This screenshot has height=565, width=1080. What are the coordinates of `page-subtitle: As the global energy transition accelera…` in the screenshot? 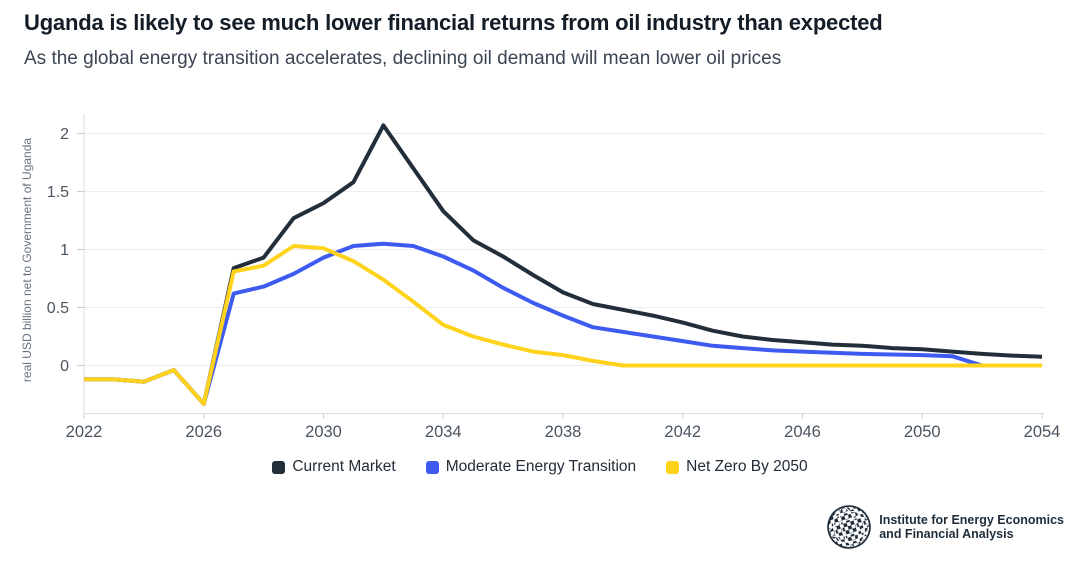 It's located at (403, 58).